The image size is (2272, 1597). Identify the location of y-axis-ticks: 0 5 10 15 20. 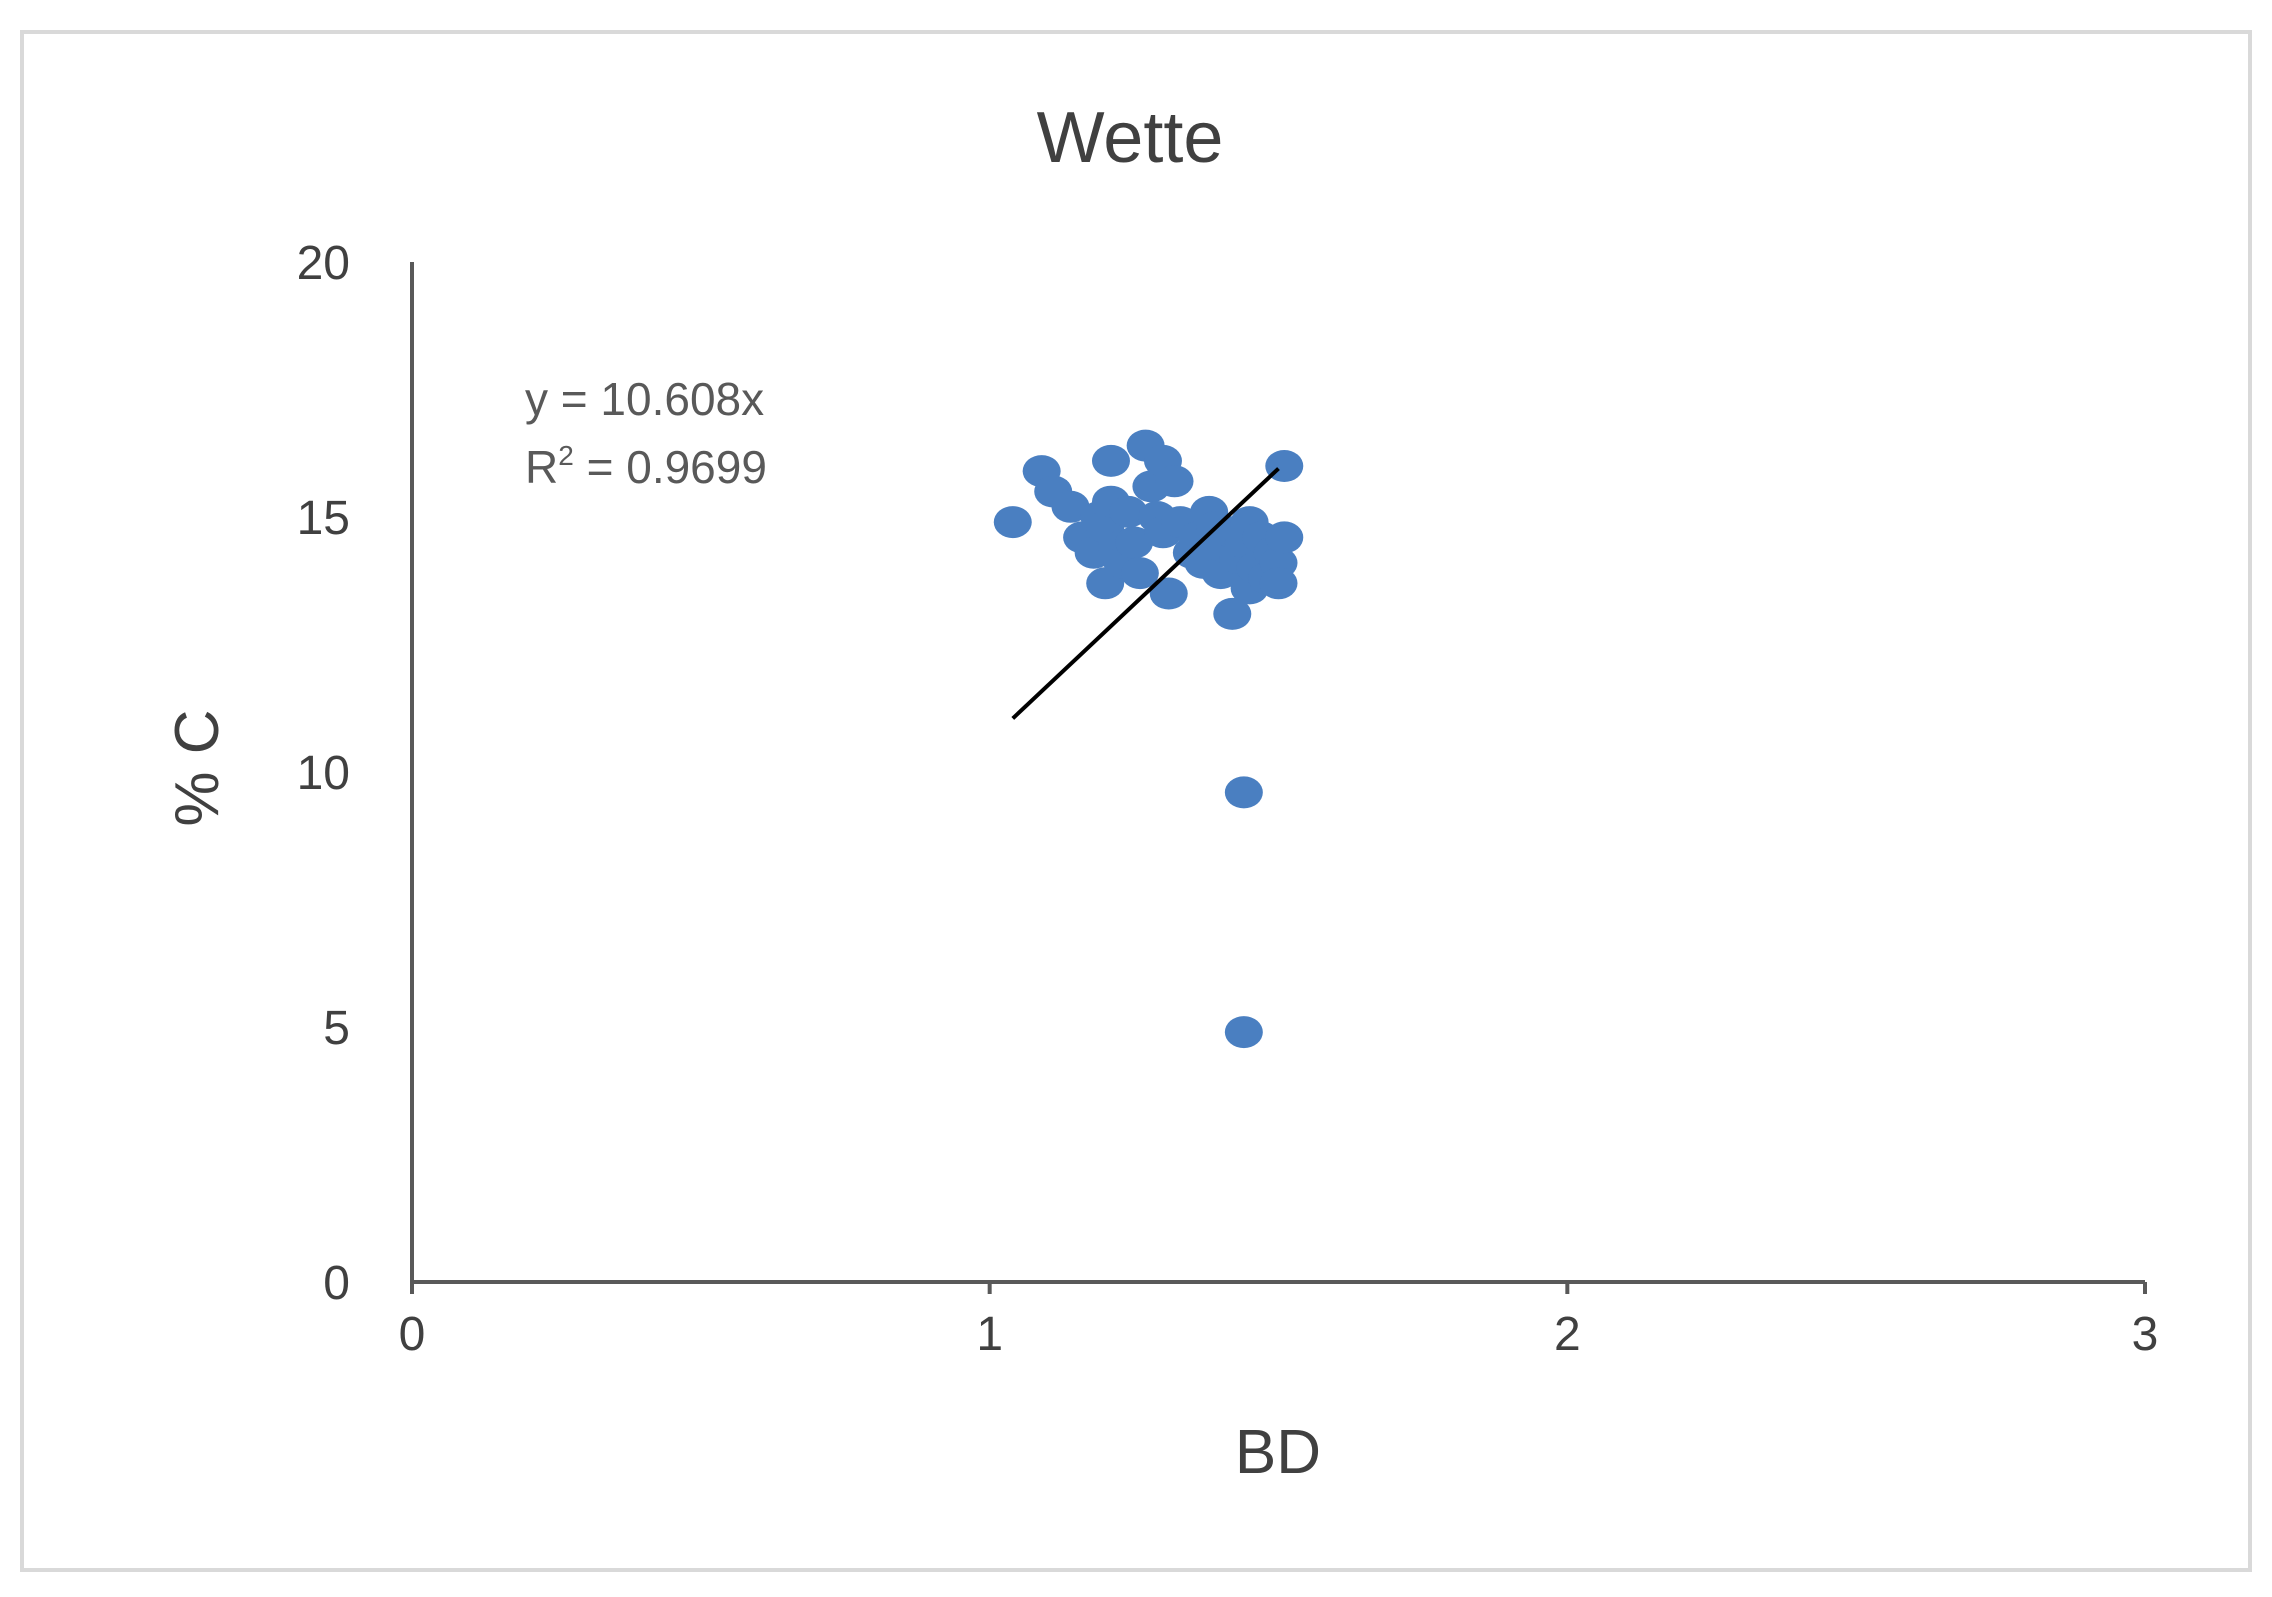
(323, 773).